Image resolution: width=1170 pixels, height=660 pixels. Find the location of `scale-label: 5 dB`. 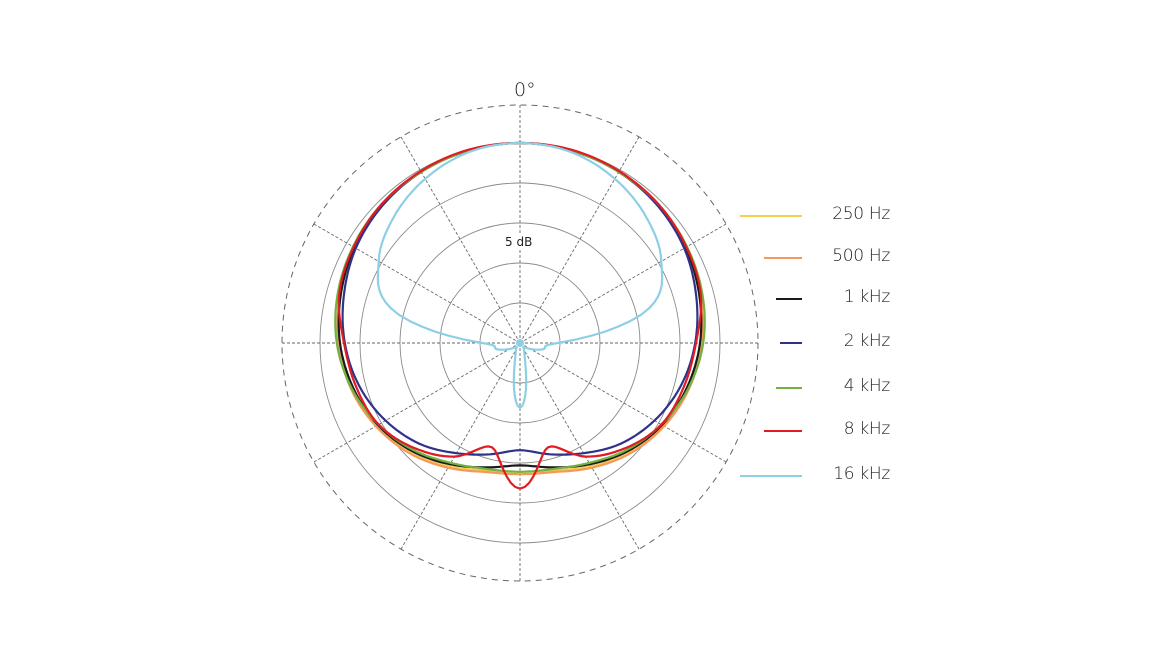

scale-label: 5 dB is located at coordinates (519, 242).